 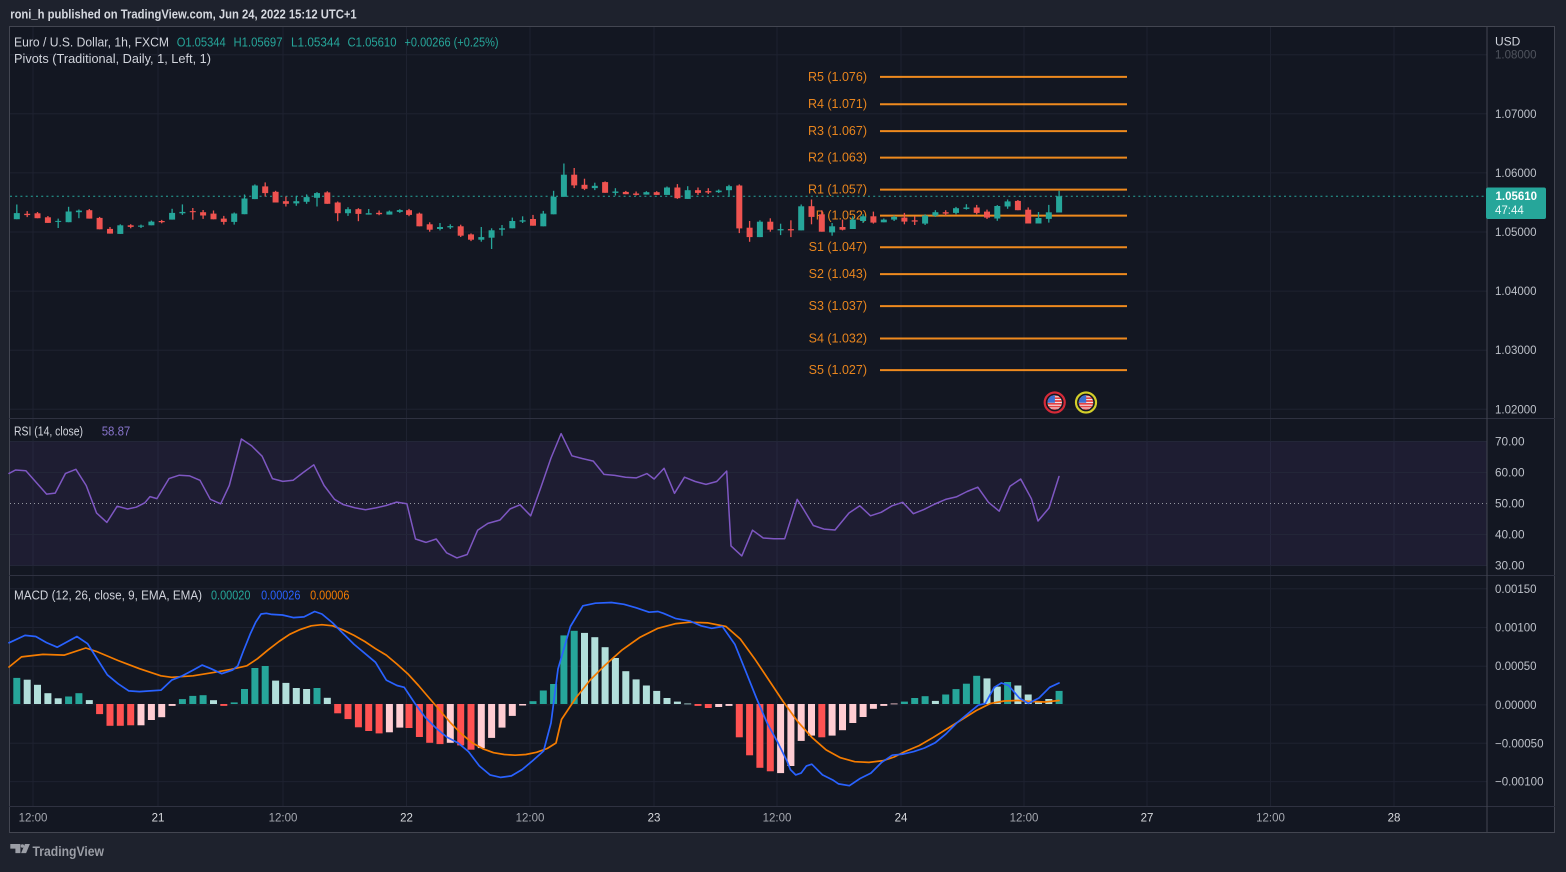 I want to click on svg-text: 23, so click(x=654, y=819).